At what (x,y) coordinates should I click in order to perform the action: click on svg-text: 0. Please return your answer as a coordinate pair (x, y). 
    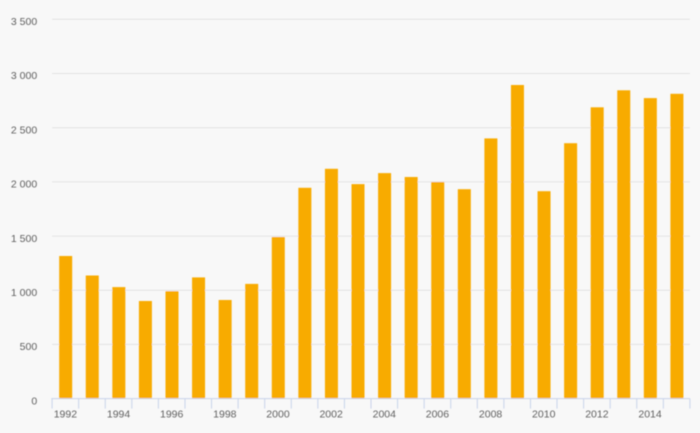
    Looking at the image, I should click on (34, 401).